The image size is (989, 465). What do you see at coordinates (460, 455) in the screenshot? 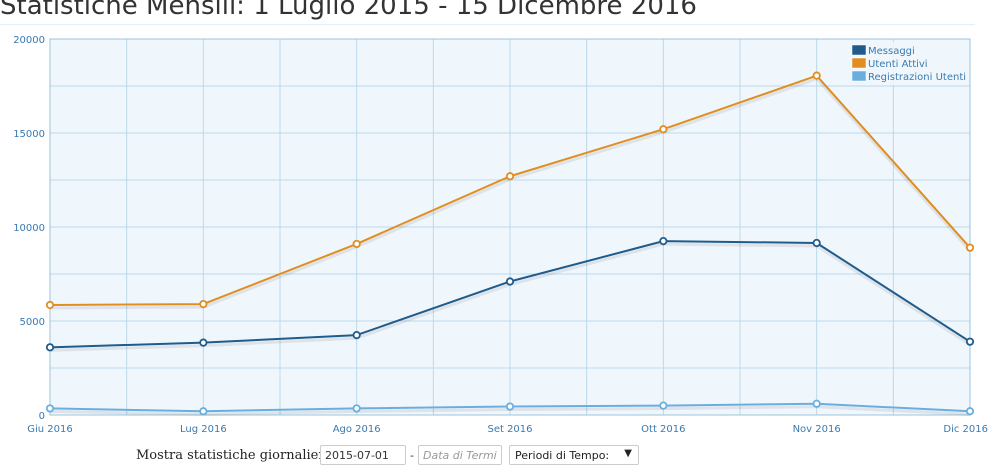
I see `end-date-input` at bounding box center [460, 455].